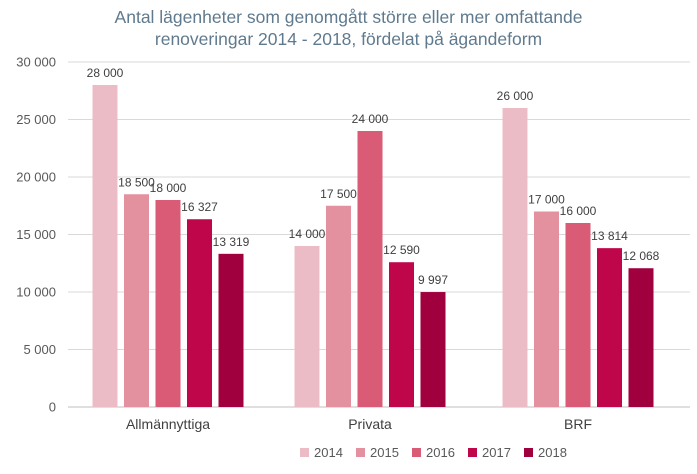 The width and height of the screenshot is (697, 474). What do you see at coordinates (231, 330) in the screenshot?
I see `bar-2018-allmännyttiga` at bounding box center [231, 330].